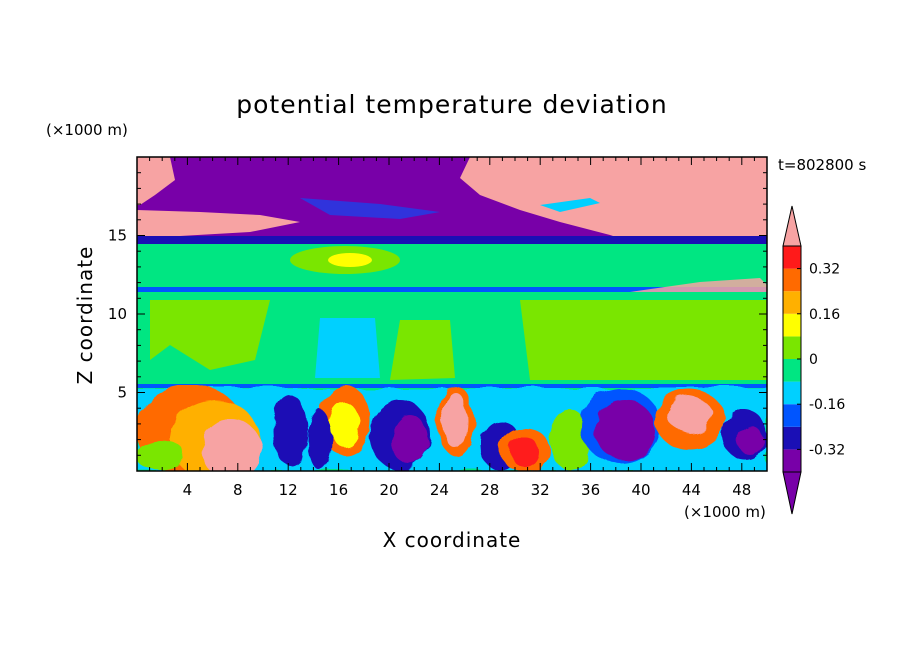  I want to click on z-unit-label: (×1000 m), so click(87, 130).